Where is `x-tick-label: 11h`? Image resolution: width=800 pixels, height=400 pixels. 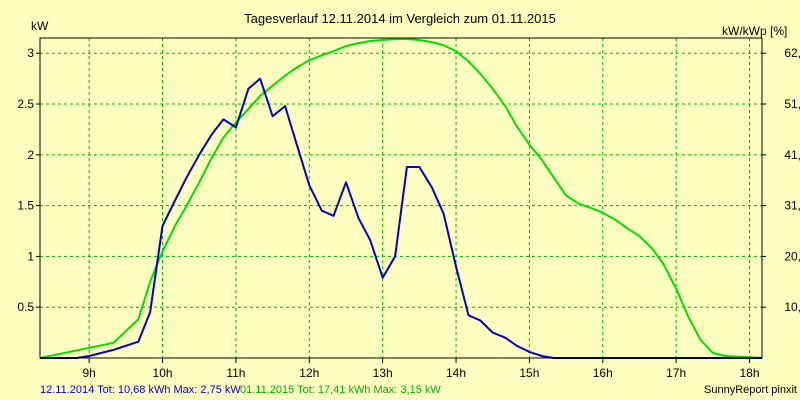
x-tick-label: 11h is located at coordinates (235, 373).